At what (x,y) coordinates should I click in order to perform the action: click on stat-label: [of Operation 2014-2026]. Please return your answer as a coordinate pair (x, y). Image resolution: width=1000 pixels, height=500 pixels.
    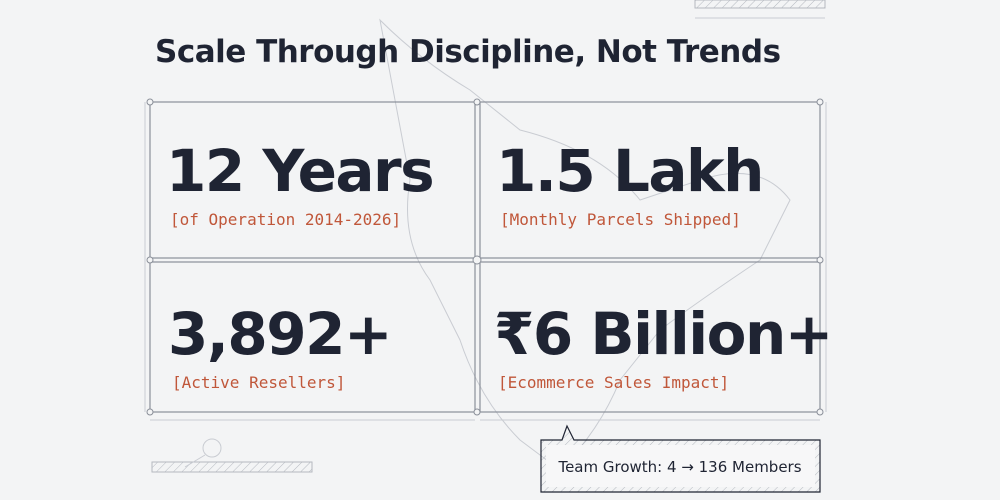
    Looking at the image, I should click on (285, 219).